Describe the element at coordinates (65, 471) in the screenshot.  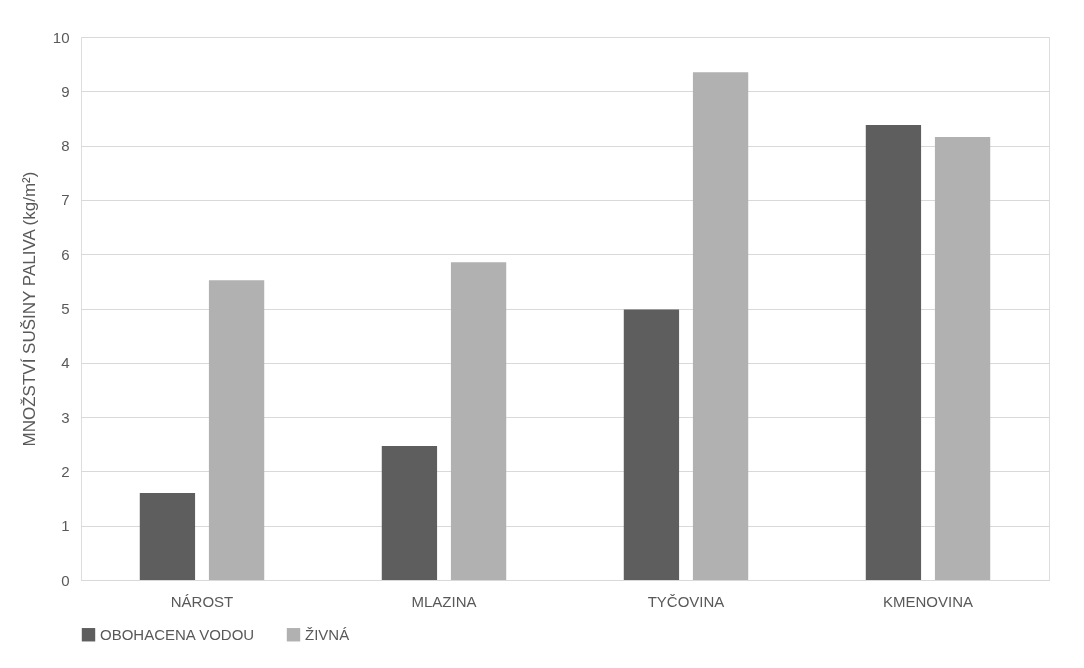
I see `y-tick-label: 2` at that location.